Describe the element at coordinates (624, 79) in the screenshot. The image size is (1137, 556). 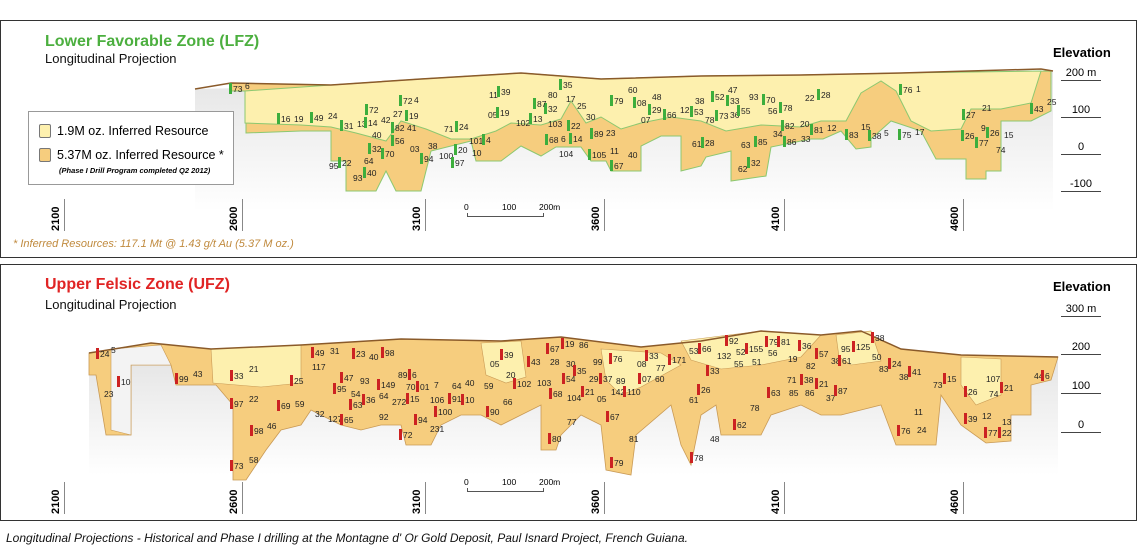
I see `topographic-surface` at that location.